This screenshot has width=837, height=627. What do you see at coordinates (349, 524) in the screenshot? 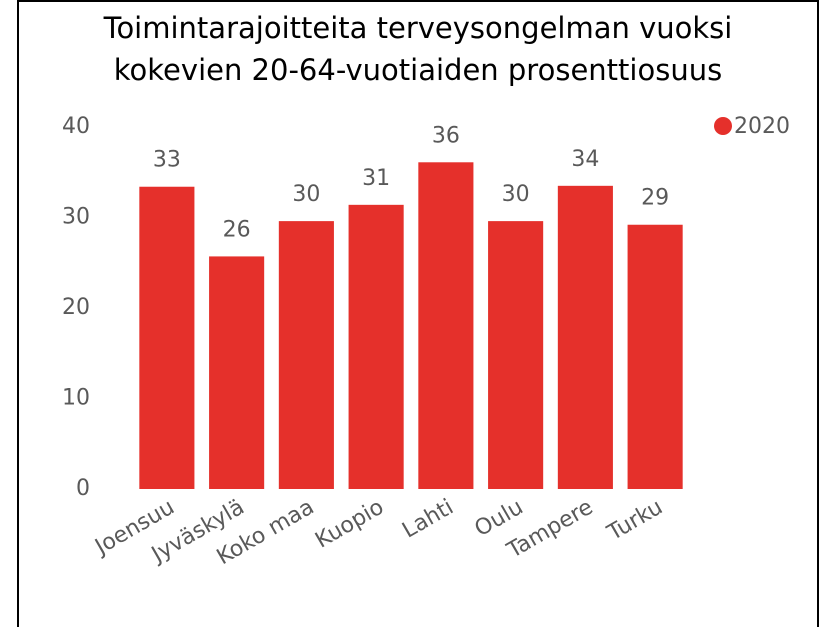
I see `x-tick-label: Kuopio` at bounding box center [349, 524].